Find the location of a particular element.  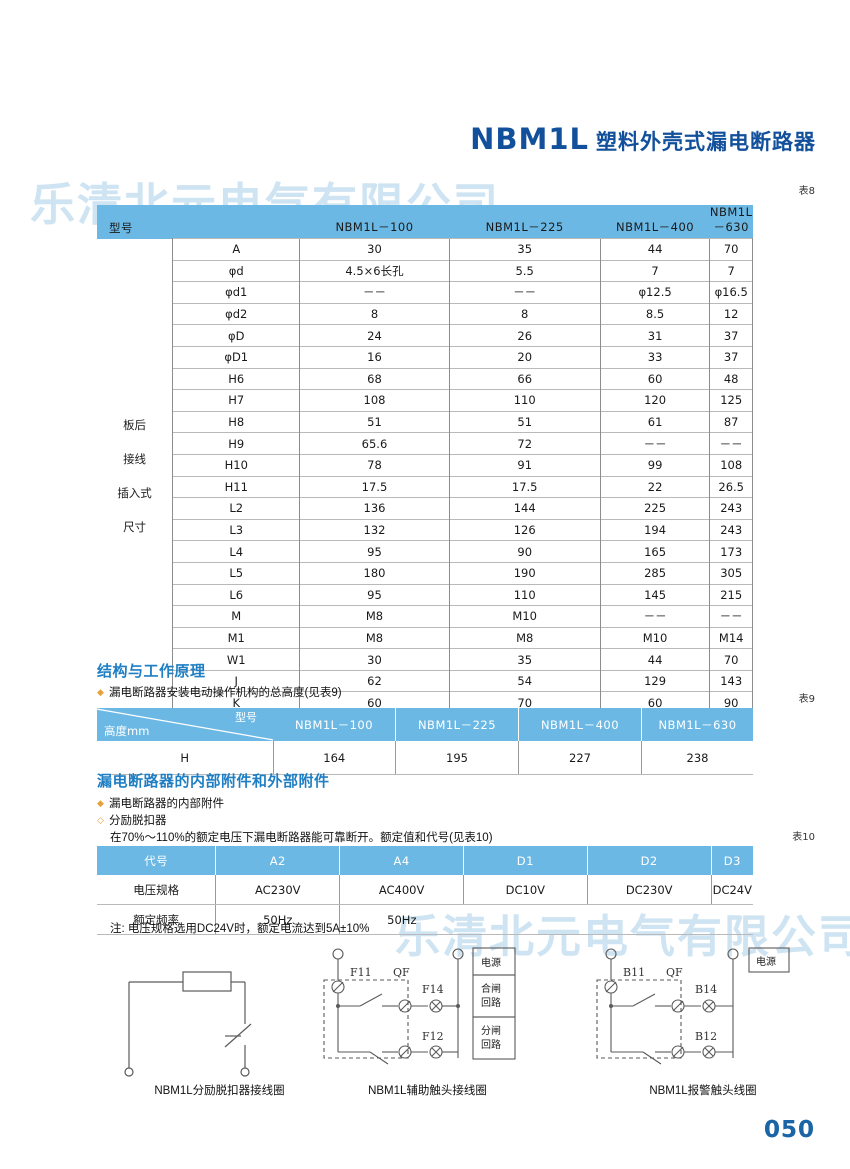

table8-value: 51 is located at coordinates (374, 421).